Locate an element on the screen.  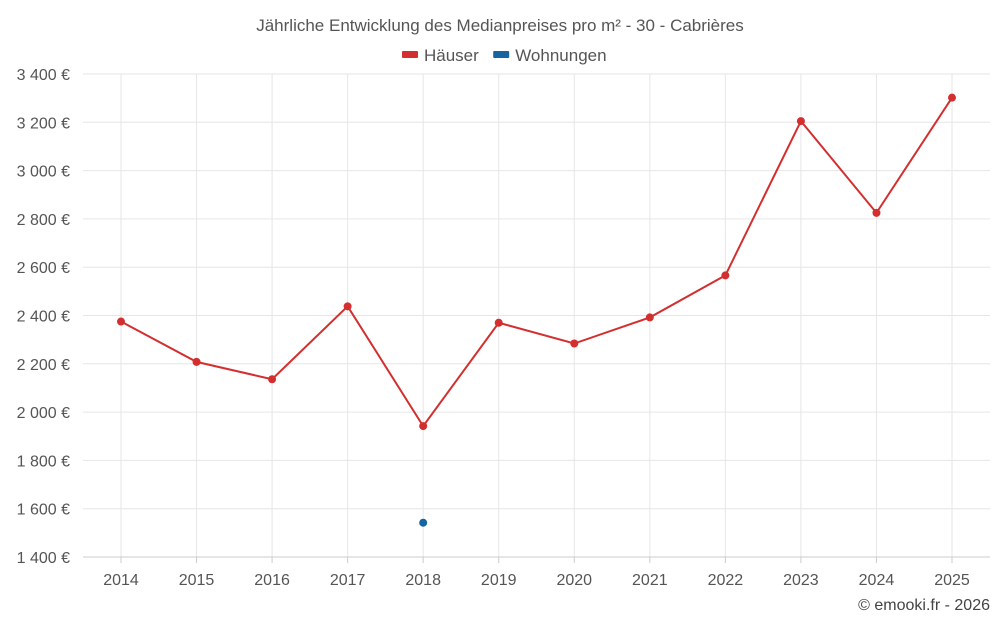
x-tick-label: 2015 is located at coordinates (197, 580).